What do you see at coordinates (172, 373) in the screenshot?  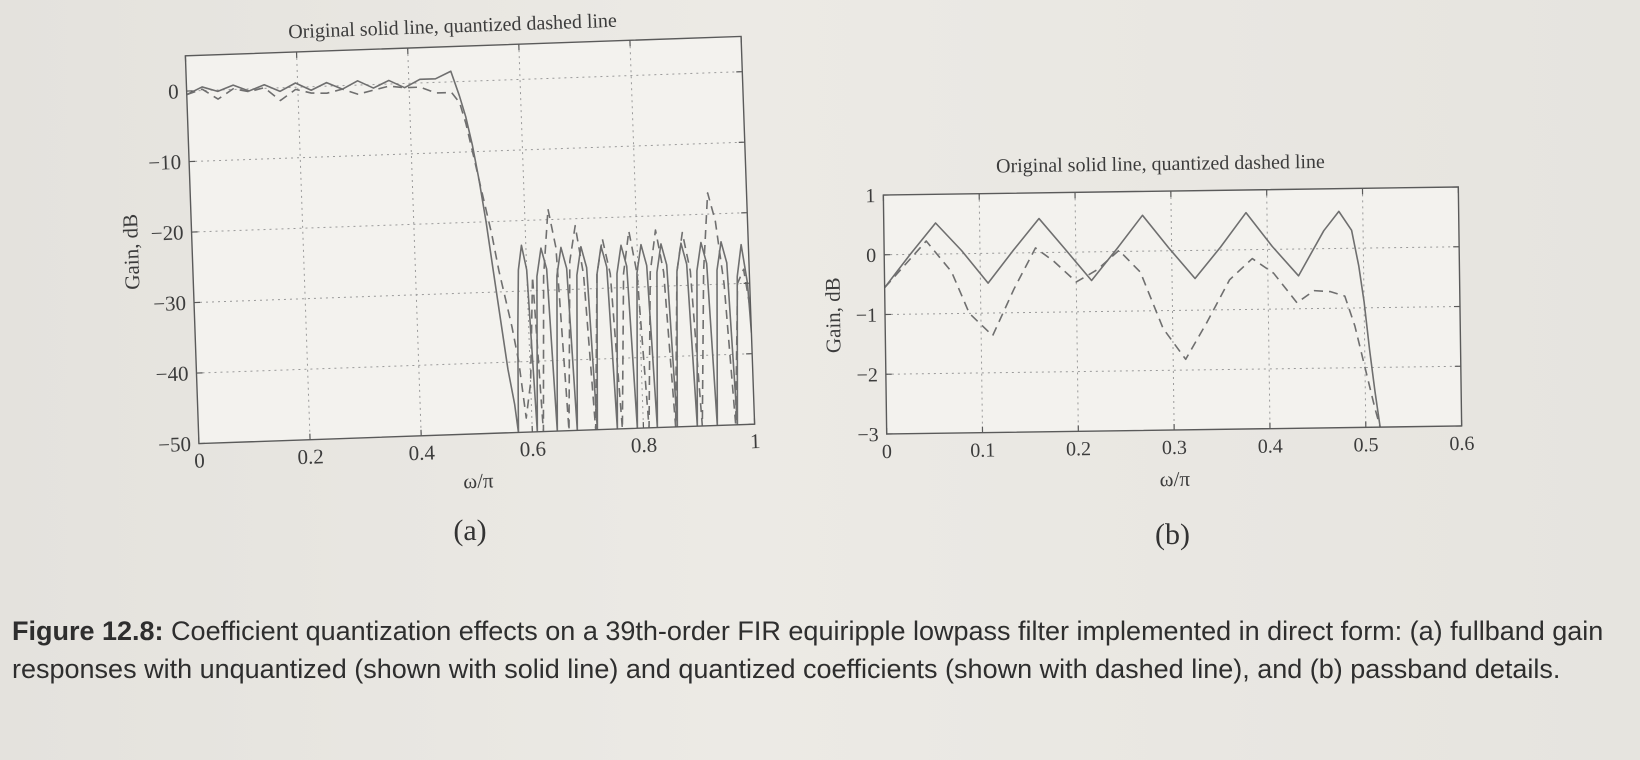 I see `y-tick-label: −40` at bounding box center [172, 373].